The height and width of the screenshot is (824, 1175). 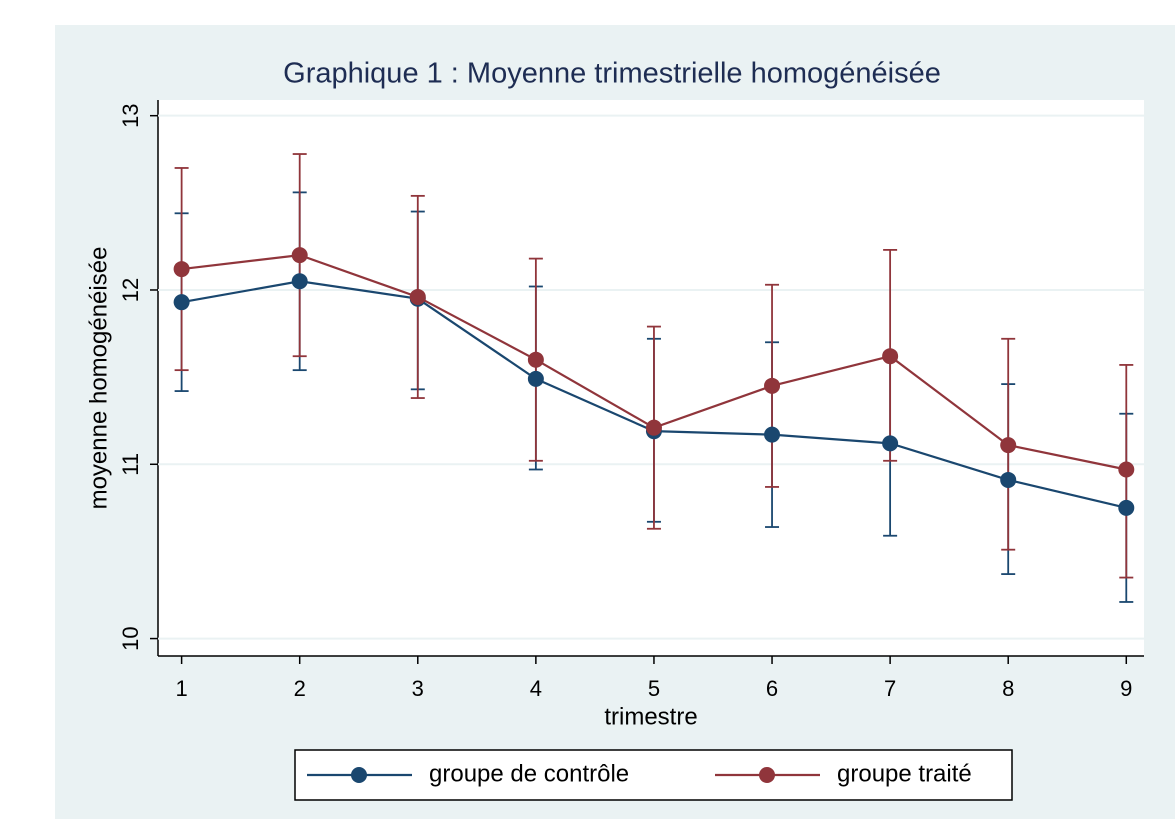 I want to click on y-tick-label: 10, so click(x=130, y=638).